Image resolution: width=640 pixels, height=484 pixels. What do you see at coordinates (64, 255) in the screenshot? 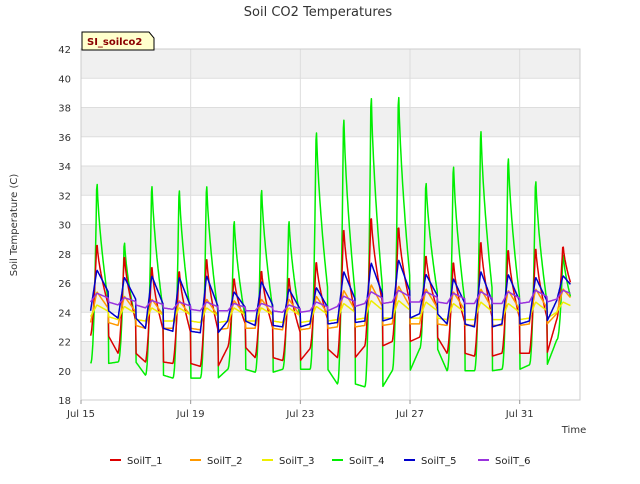
I see `y-tick-label: 28` at bounding box center [64, 255].